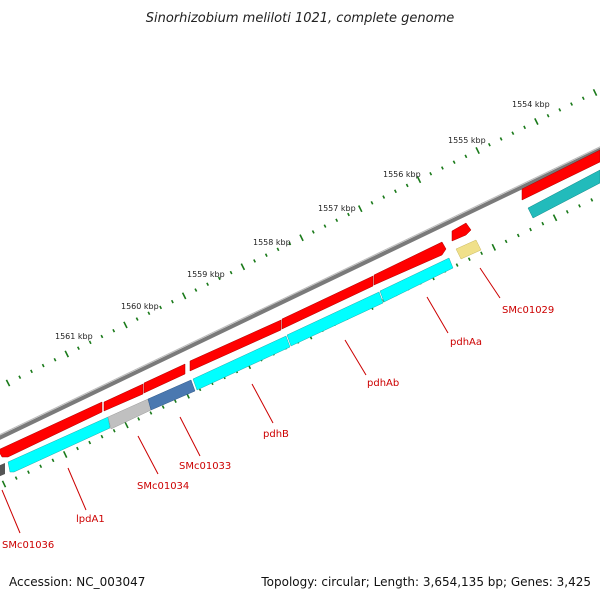 This screenshot has width=600, height=600. I want to click on rna-feature, so click(468, 249).